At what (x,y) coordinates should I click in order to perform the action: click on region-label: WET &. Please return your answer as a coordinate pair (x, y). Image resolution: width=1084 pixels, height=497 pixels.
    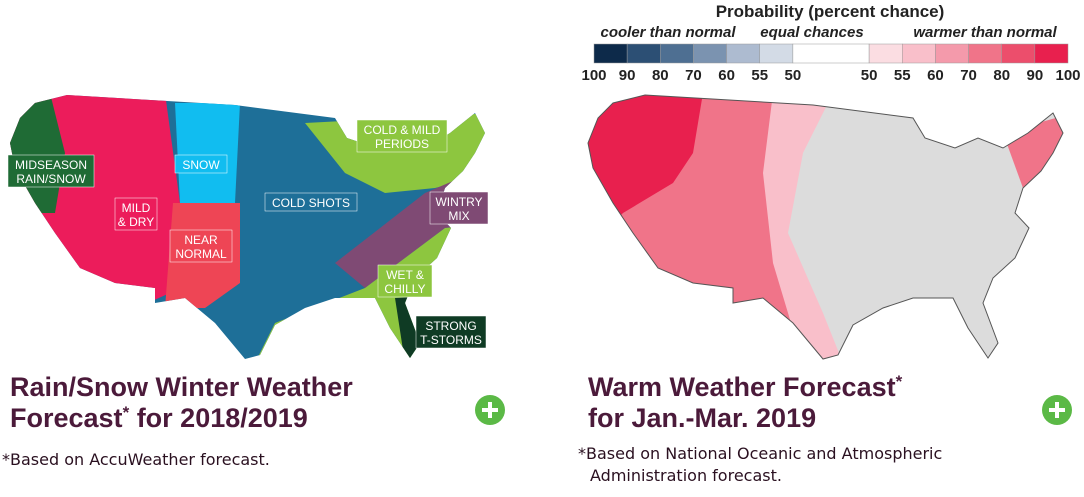
    Looking at the image, I should click on (405, 275).